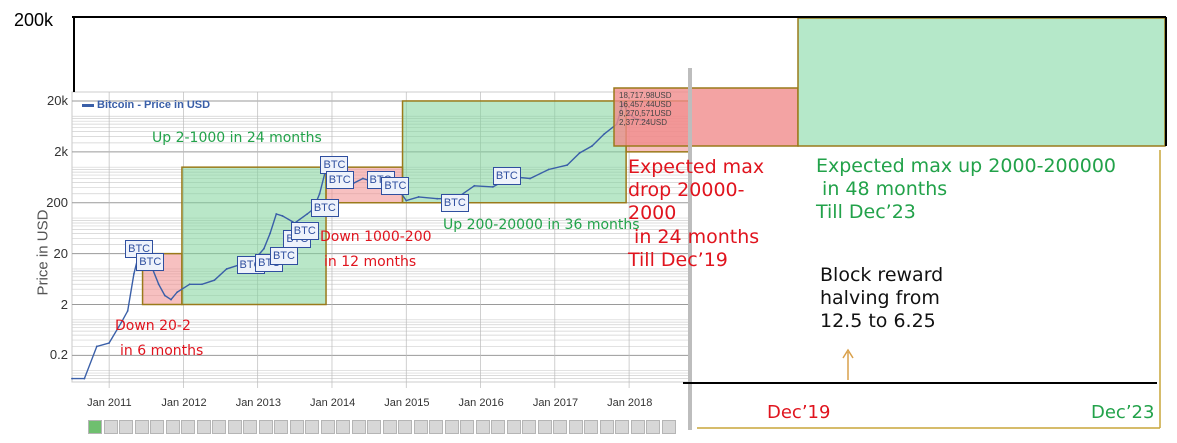 Image resolution: width=1177 pixels, height=443 pixels. Describe the element at coordinates (694, 236) in the screenshot. I see `expected-drop-line-4: in 24 months` at that location.